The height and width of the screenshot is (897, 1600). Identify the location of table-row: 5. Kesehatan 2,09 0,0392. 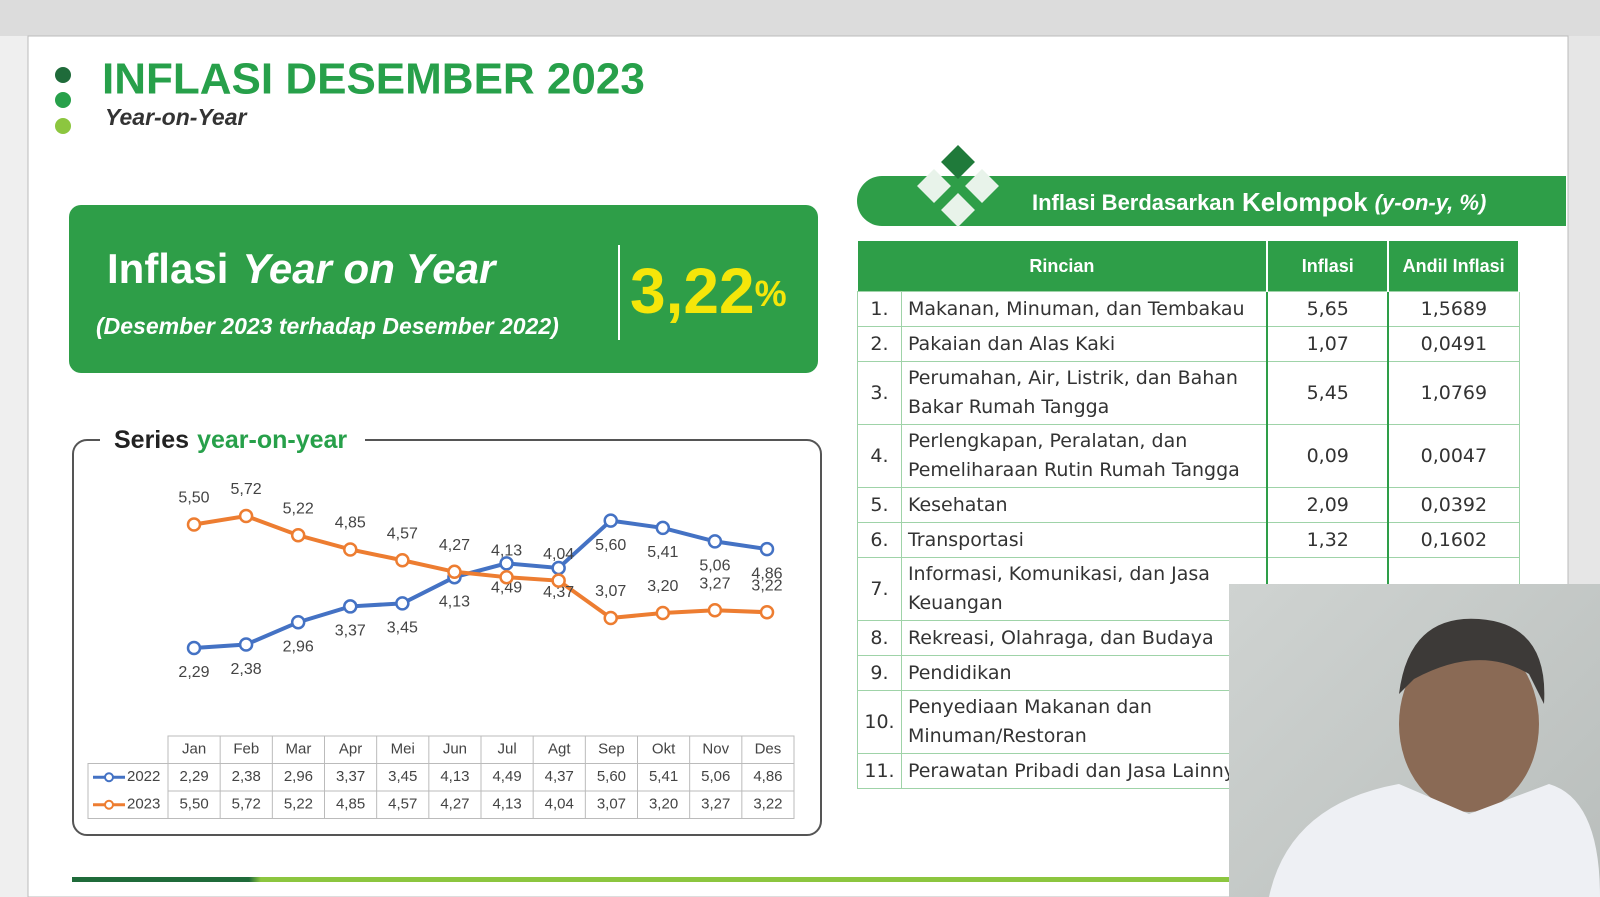
(1188, 505).